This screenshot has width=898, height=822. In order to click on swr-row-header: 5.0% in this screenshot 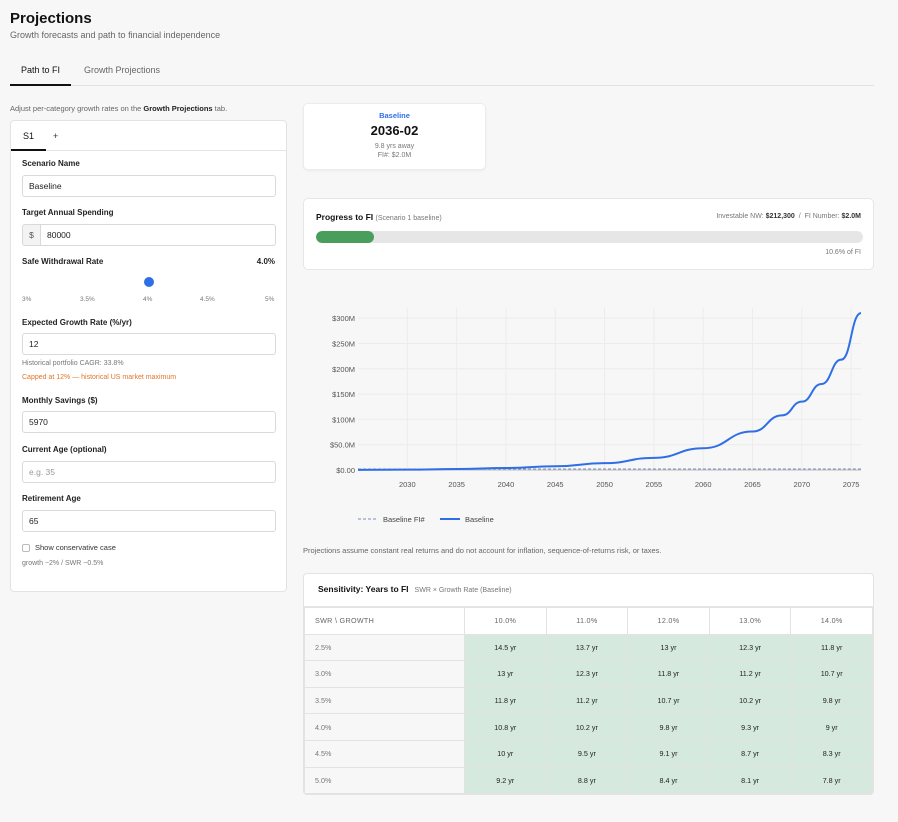, I will do `click(384, 780)`.